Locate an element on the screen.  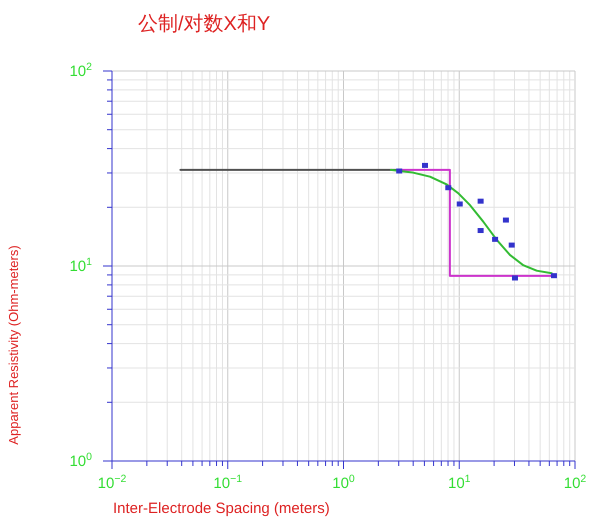
x-tick-label: 10$^{1}$ is located at coordinates (459, 482).